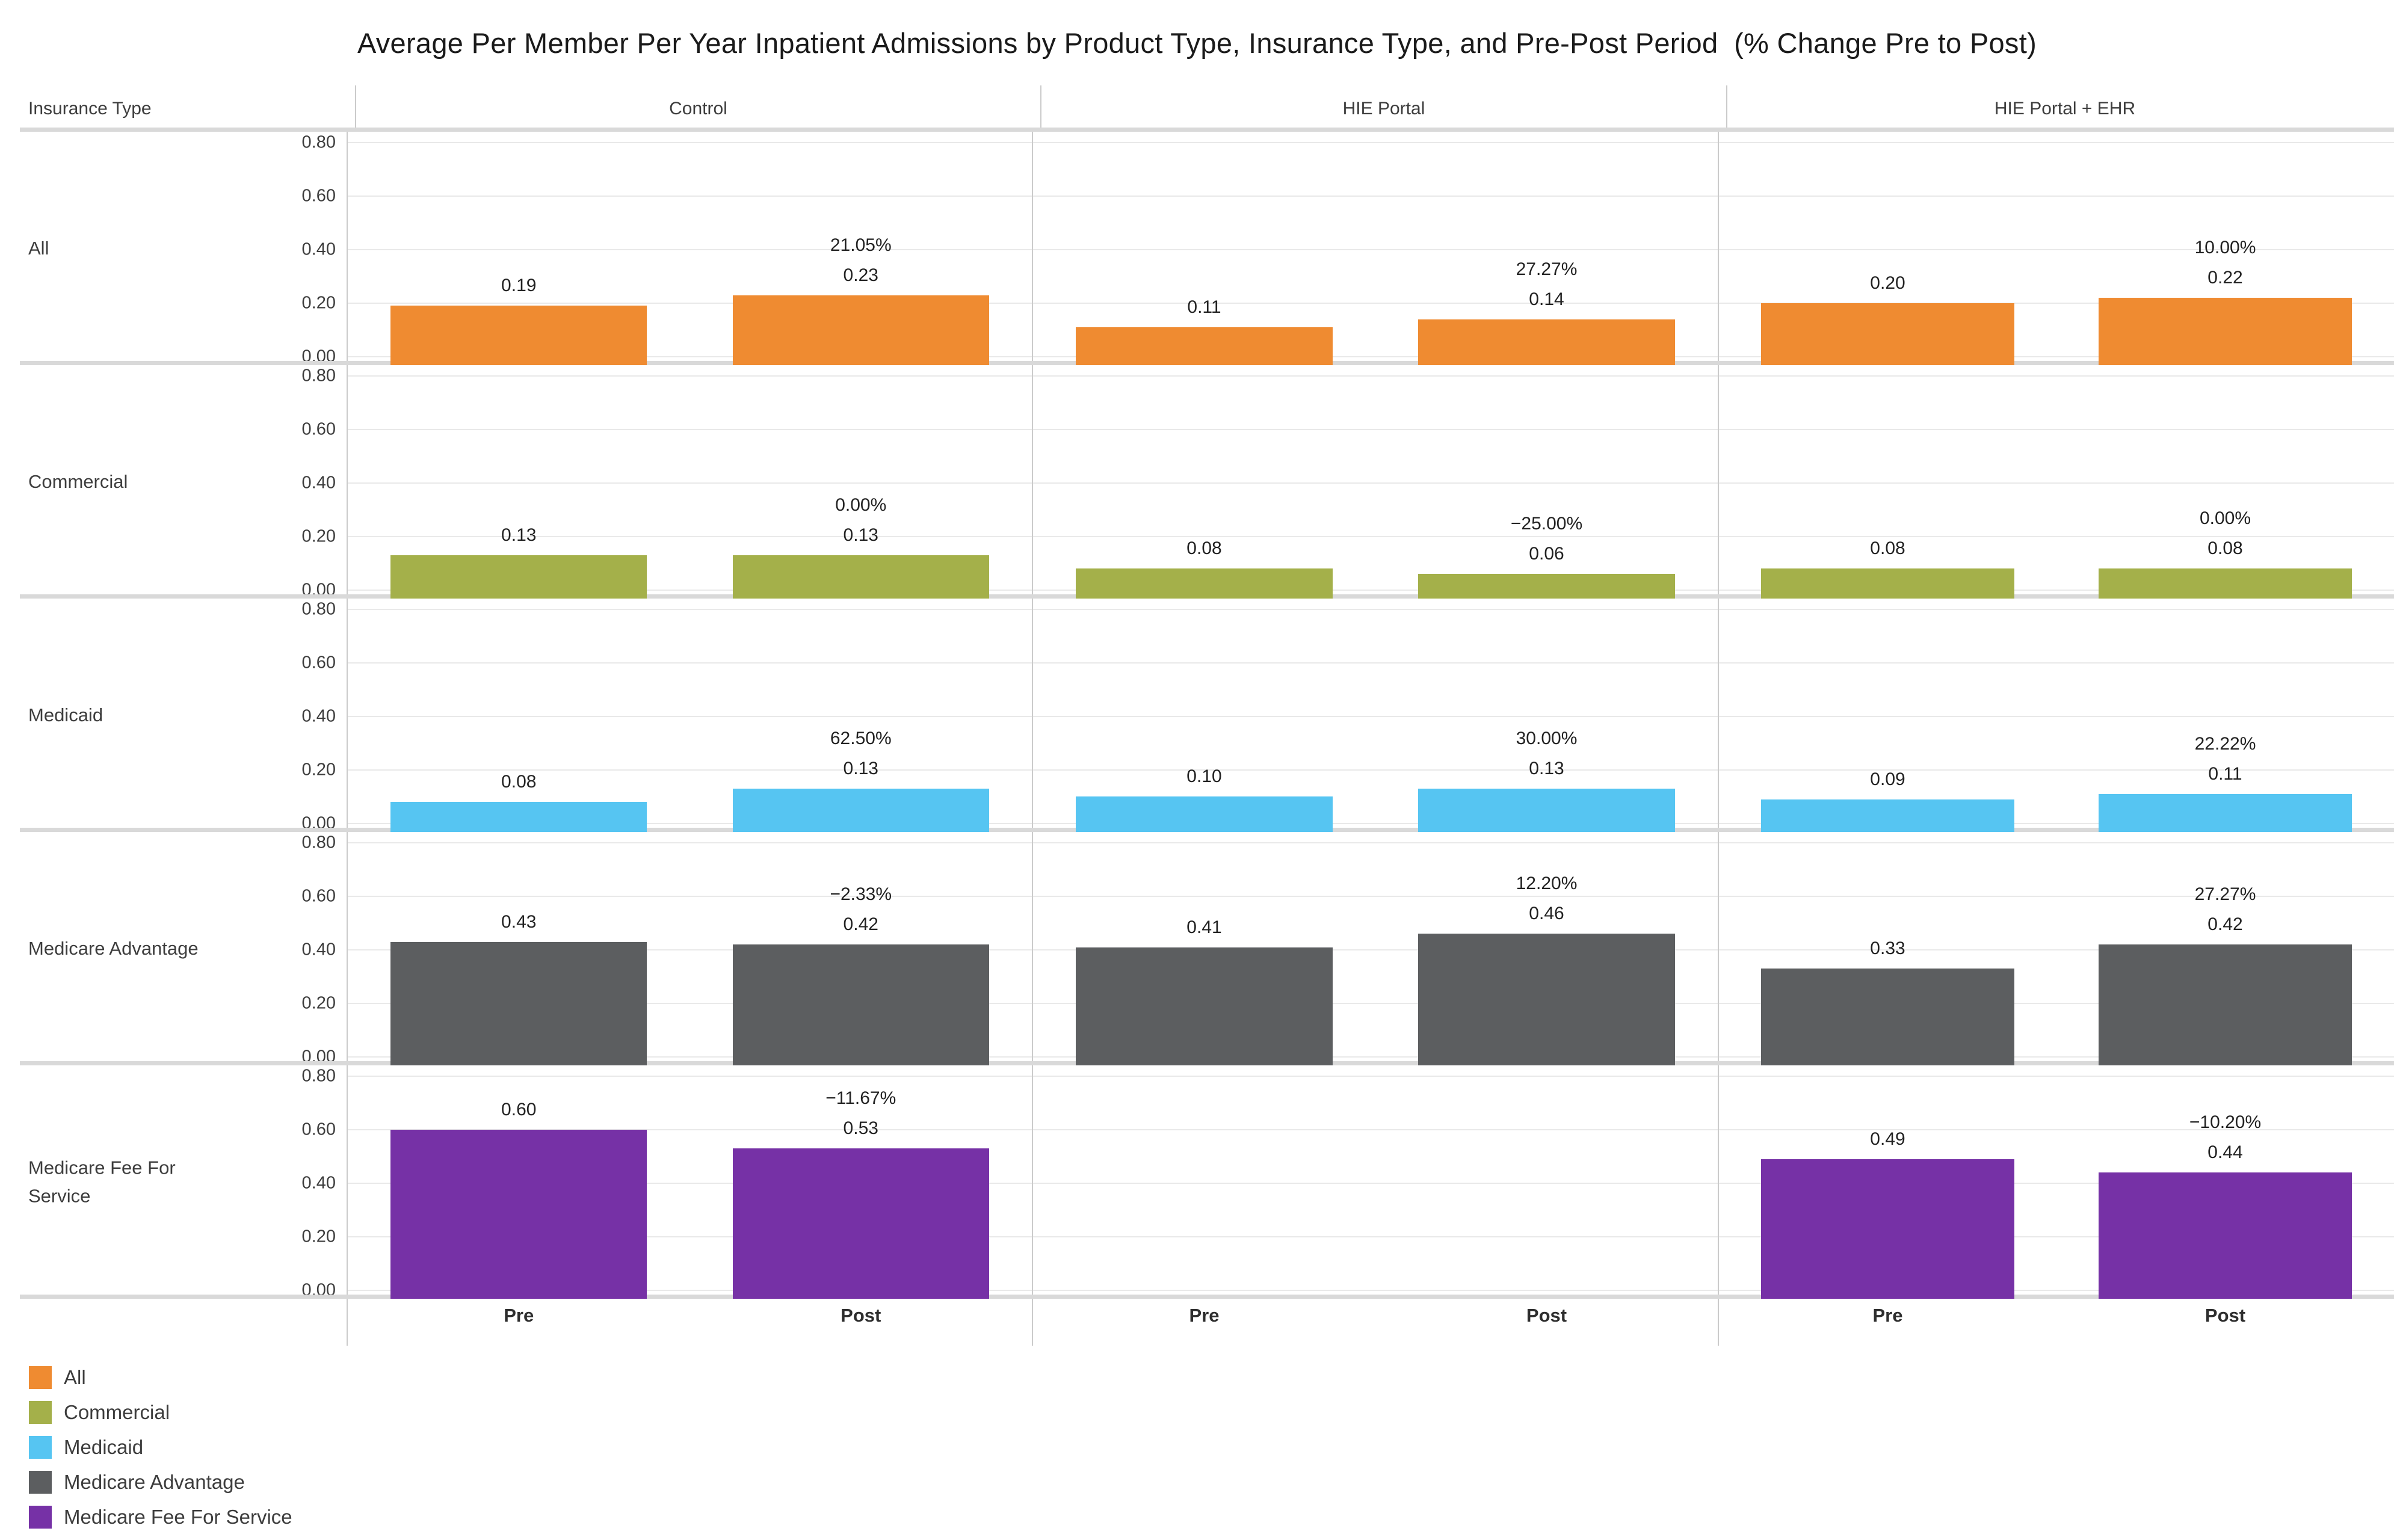 The width and height of the screenshot is (2394, 1540). Describe the element at coordinates (1204, 307) in the screenshot. I see `bar-label-pre: 0.11` at that location.